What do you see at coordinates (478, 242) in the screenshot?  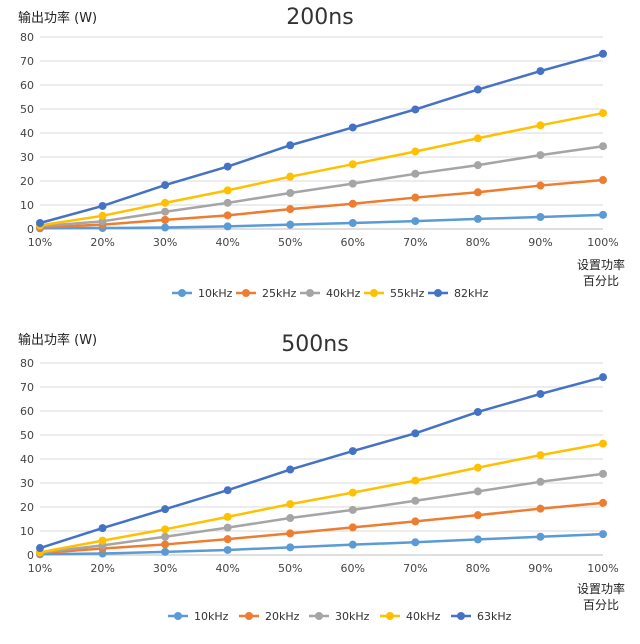 I see `x-tick-label: 80%` at bounding box center [478, 242].